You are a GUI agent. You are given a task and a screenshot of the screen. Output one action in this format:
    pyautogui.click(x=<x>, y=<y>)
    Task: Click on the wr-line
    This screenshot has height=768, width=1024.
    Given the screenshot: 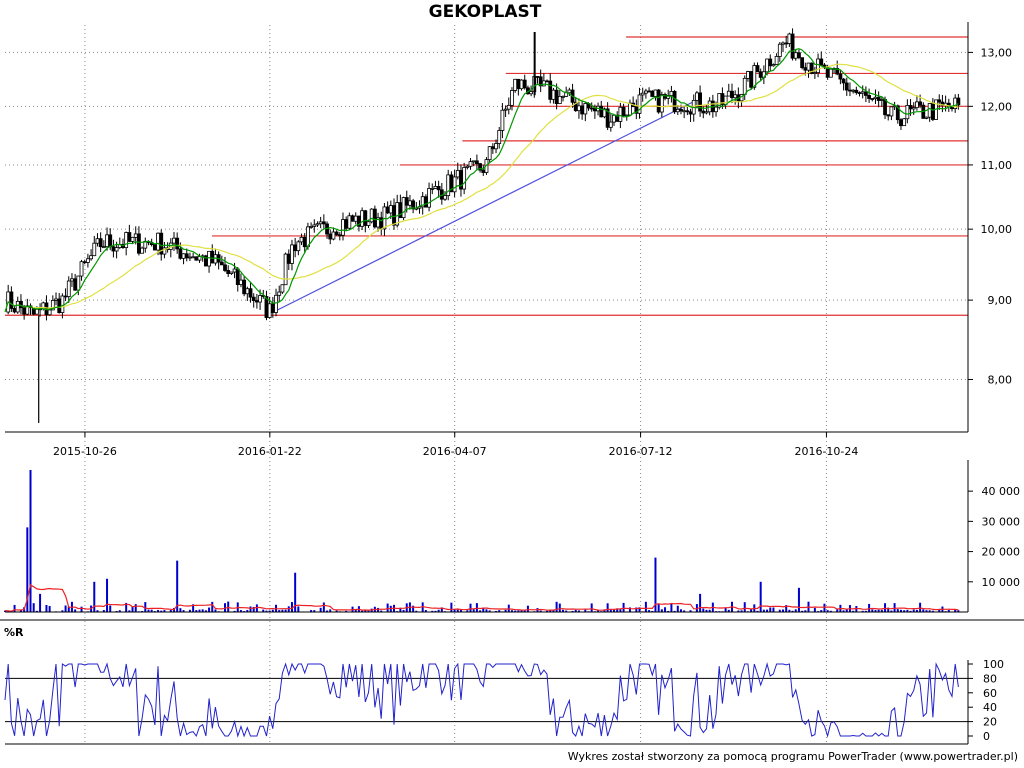 What is the action you would take?
    pyautogui.click(x=481, y=700)
    